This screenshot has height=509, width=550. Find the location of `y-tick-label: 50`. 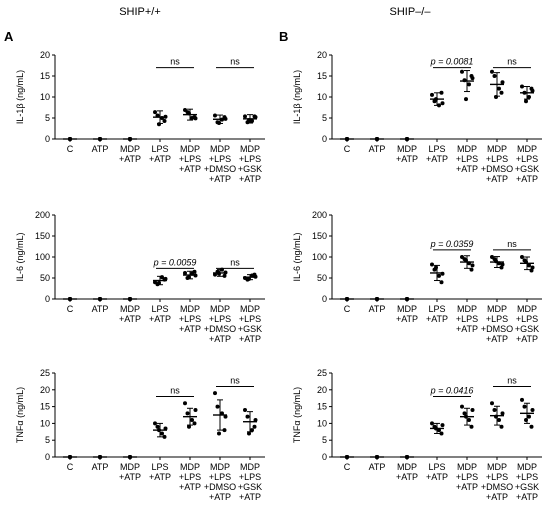

y-tick-label: 50 is located at coordinates (45, 278).